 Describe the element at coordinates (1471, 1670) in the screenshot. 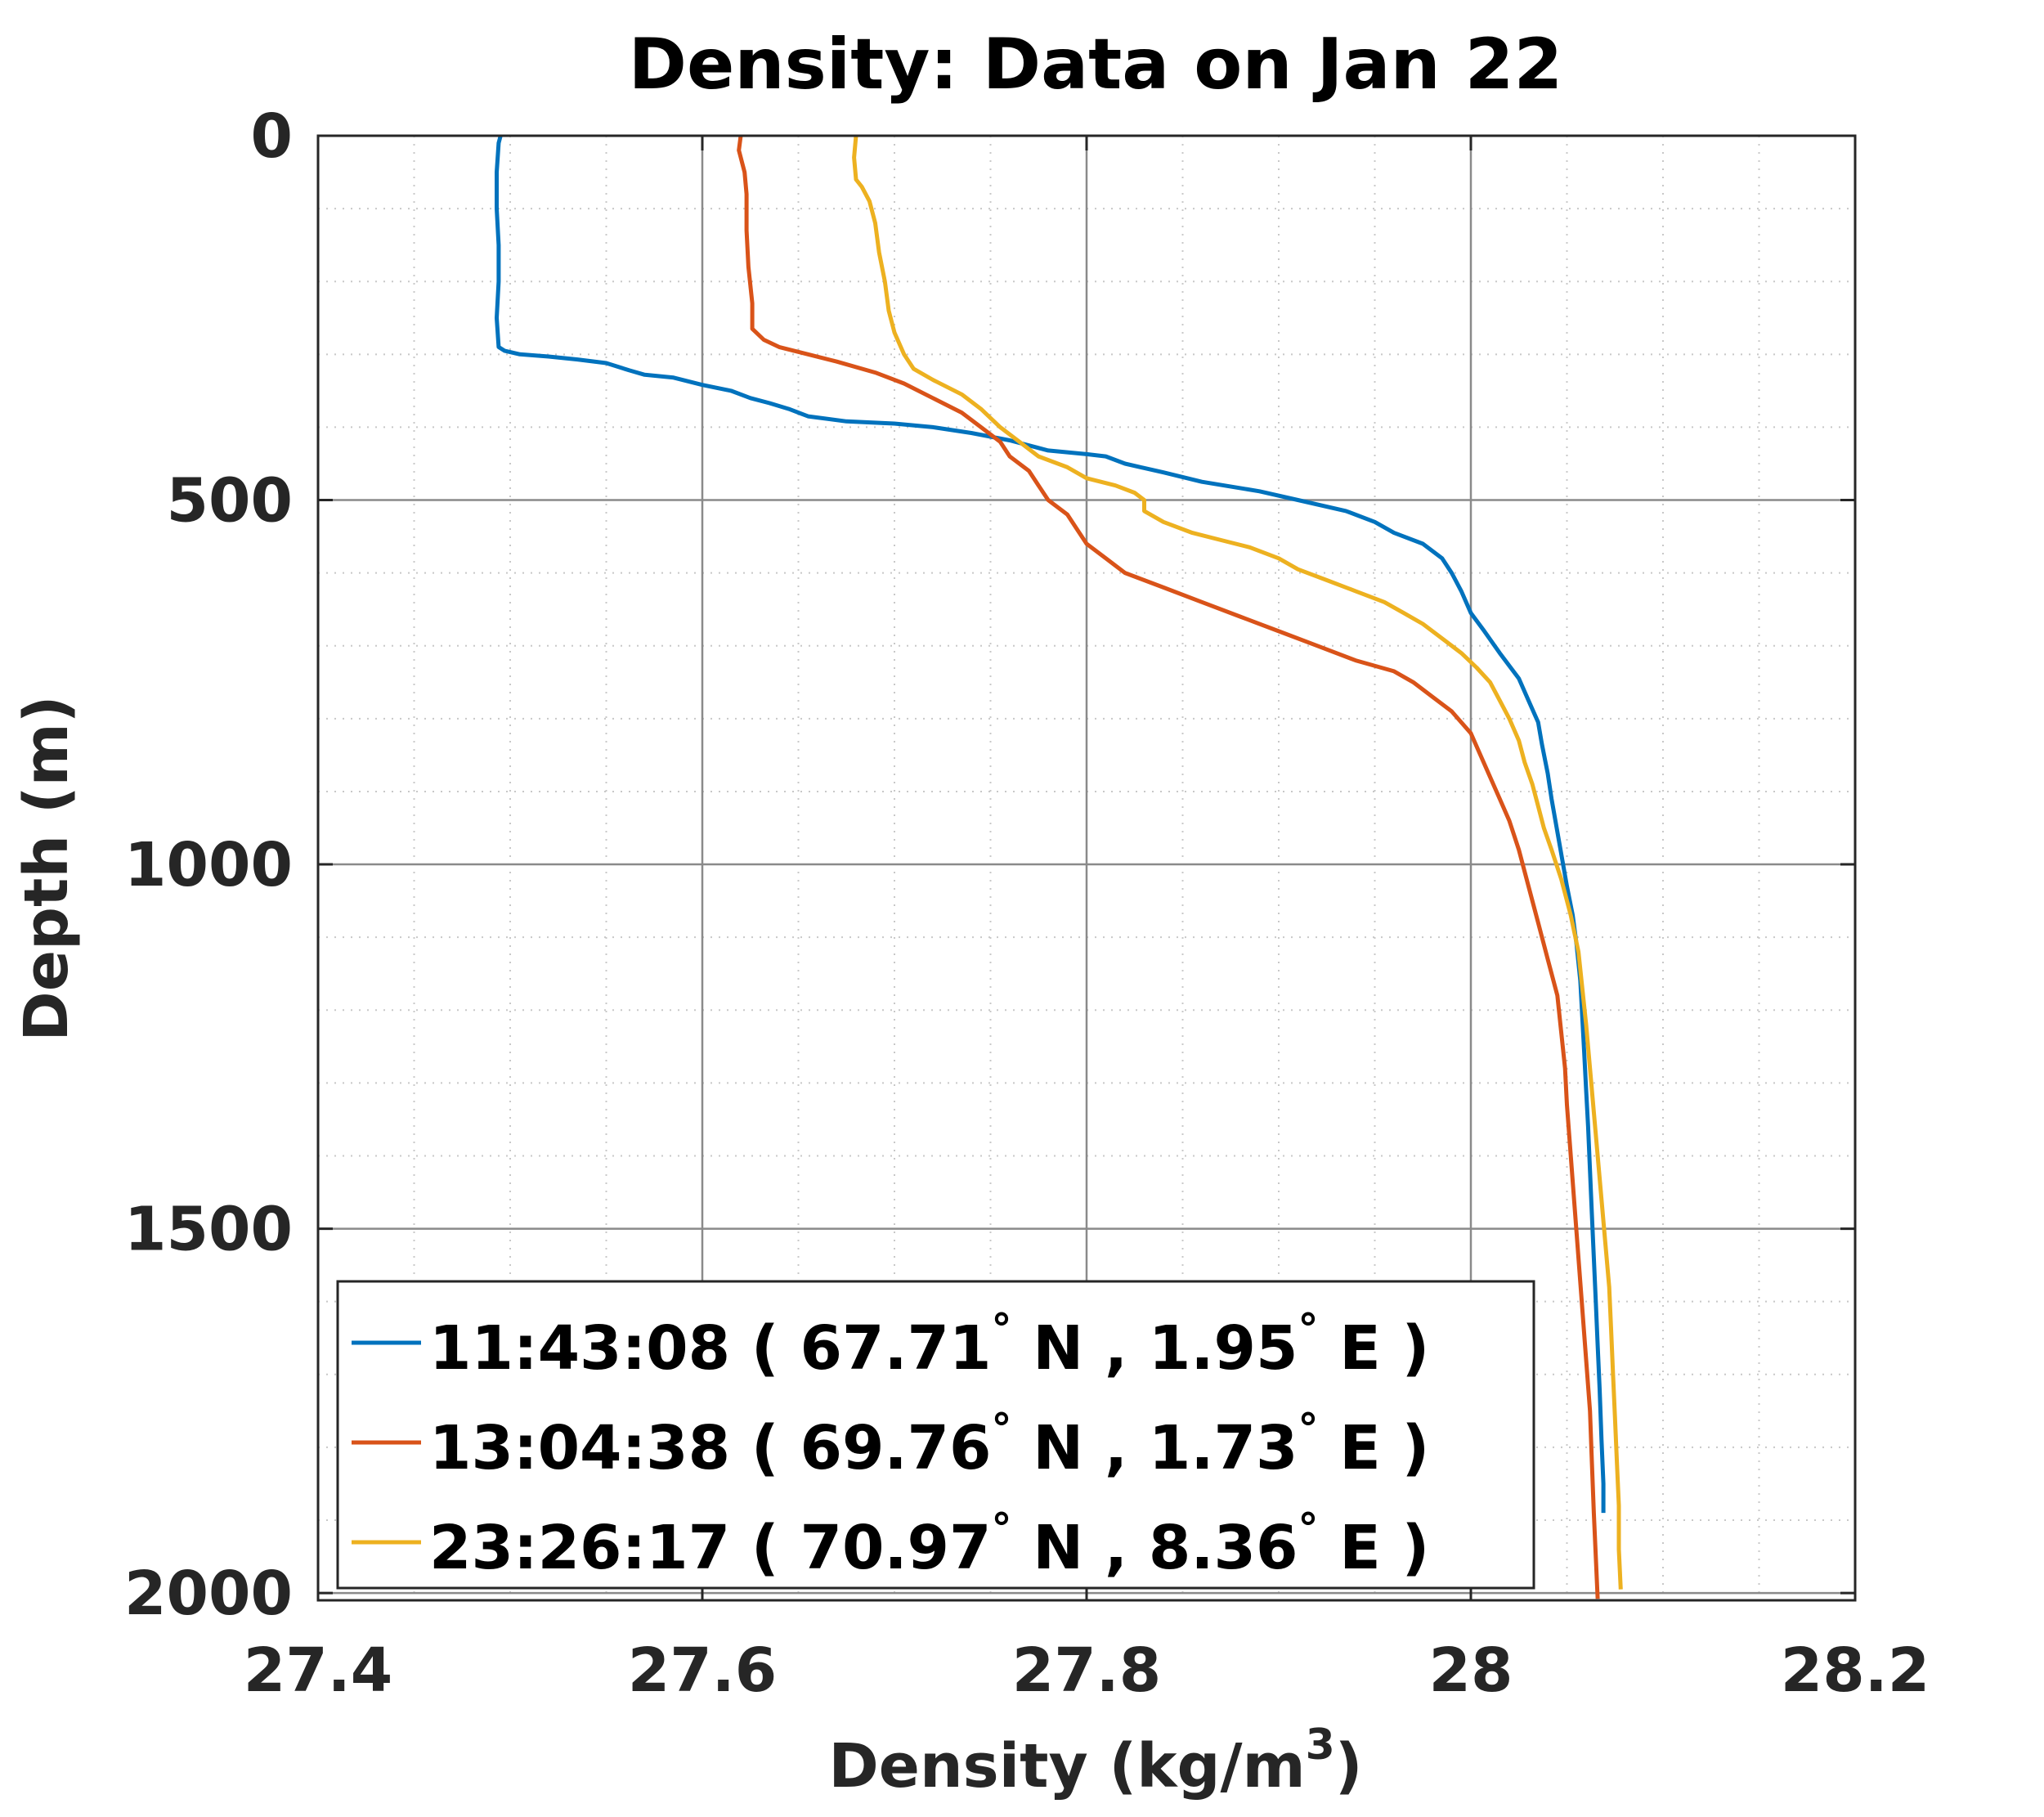

I see `x-tick-label: 28` at that location.